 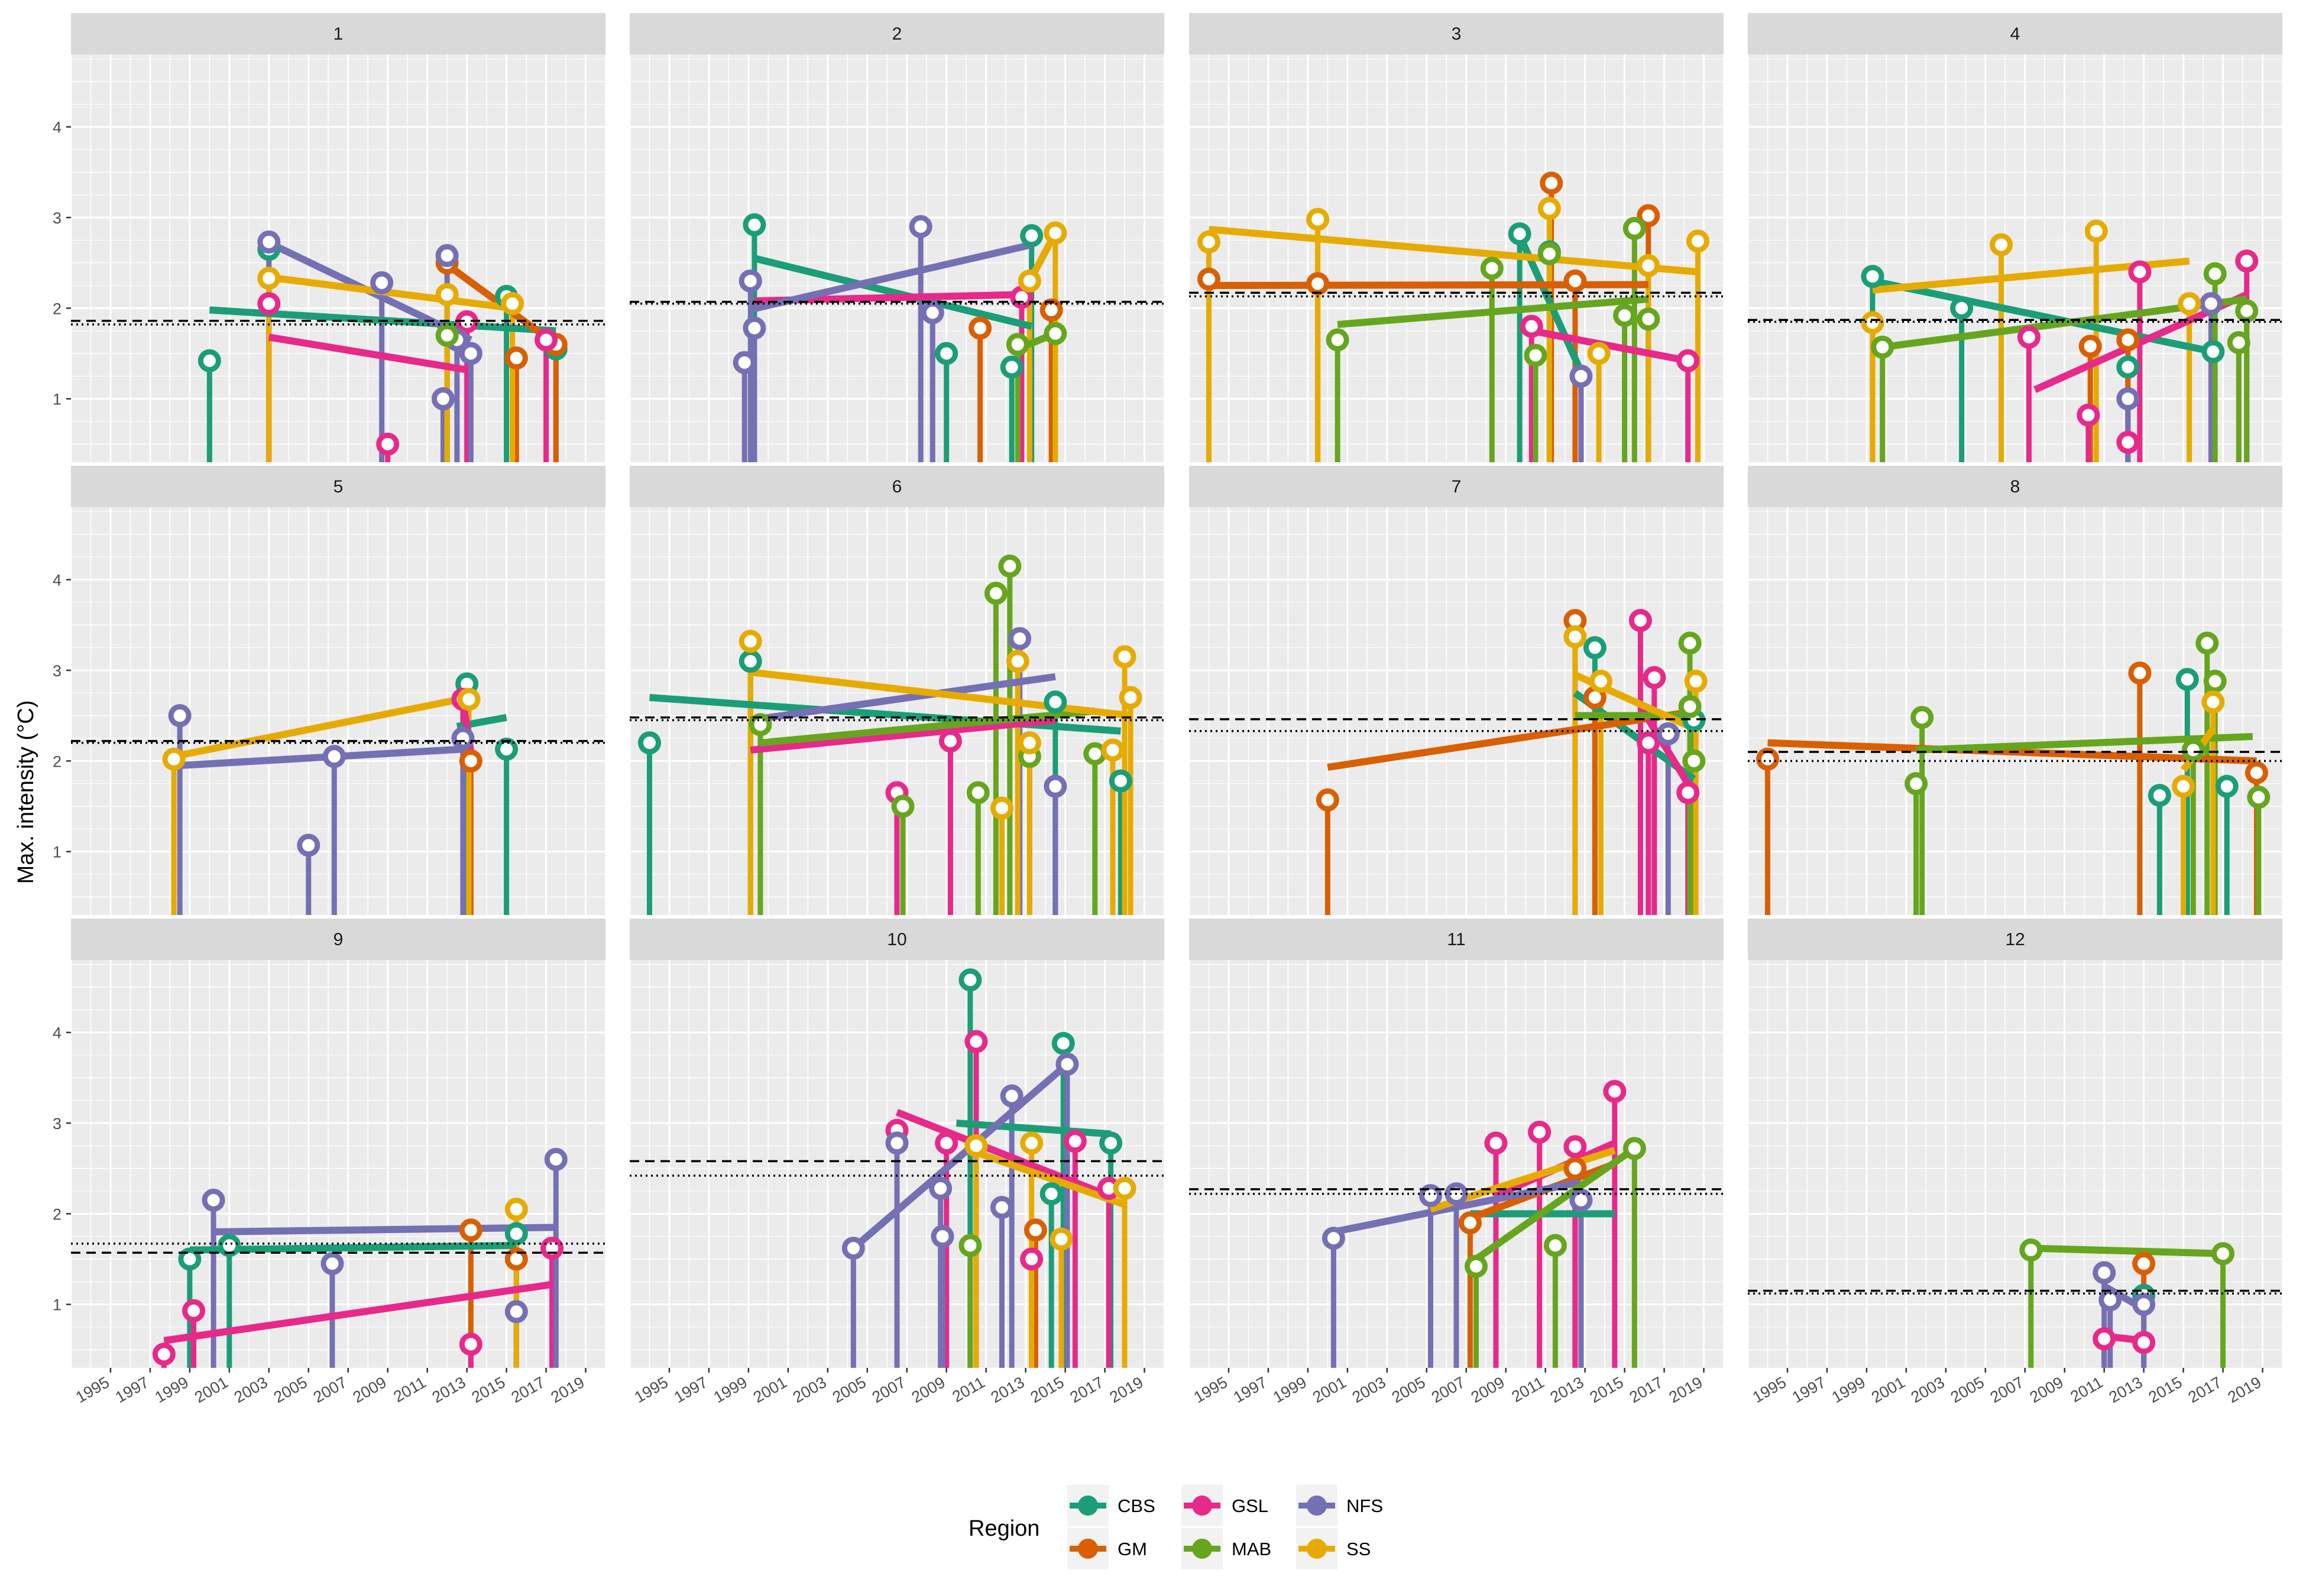 I want to click on x-tick-label: 2003, so click(x=810, y=1389).